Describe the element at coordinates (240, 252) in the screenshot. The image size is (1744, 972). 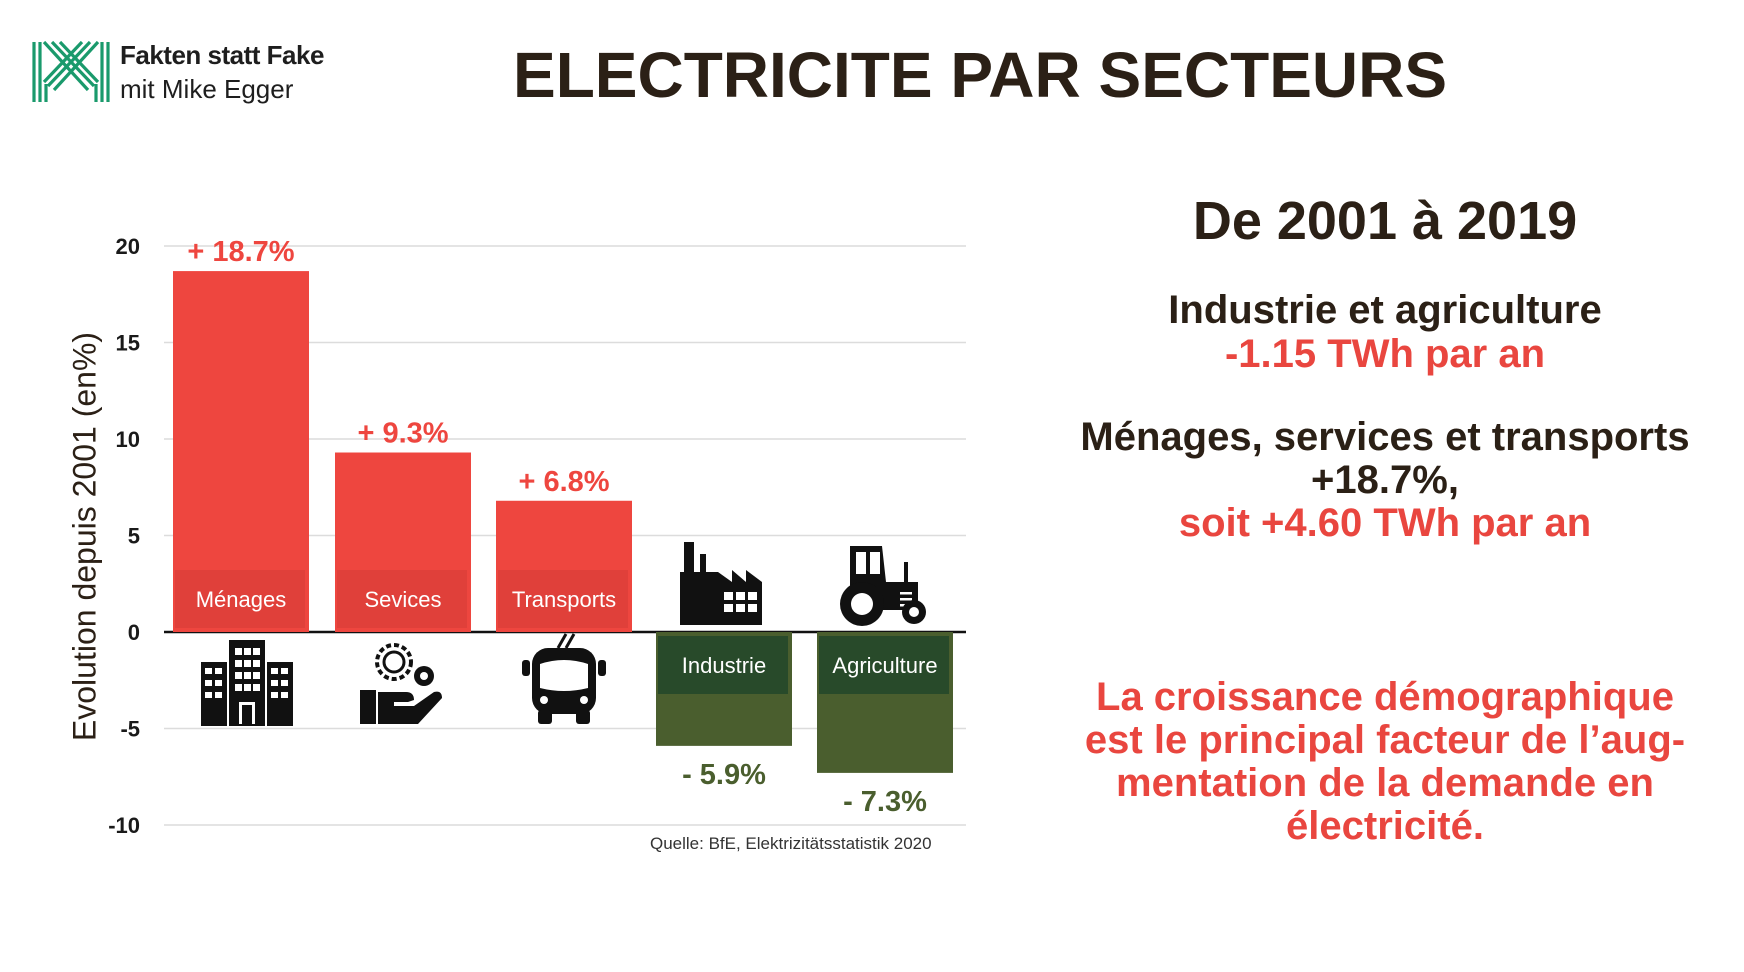
I see `value-label: + 18.7%` at that location.